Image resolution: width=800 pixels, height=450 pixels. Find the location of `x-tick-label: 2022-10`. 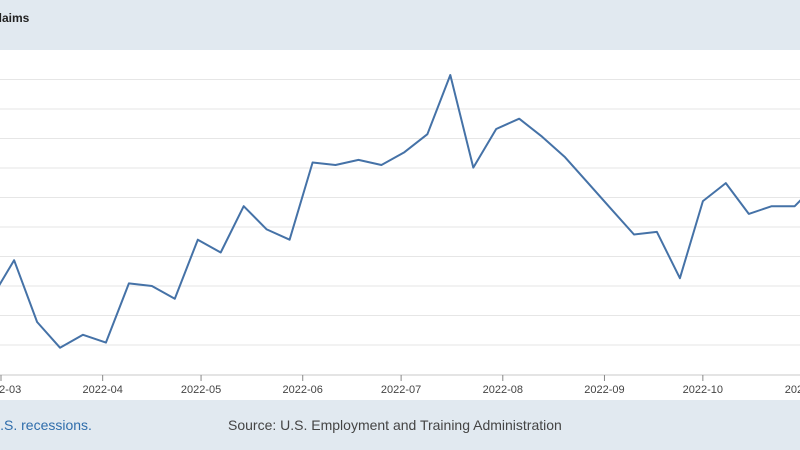

x-tick-label: 2022-10 is located at coordinates (703, 390).